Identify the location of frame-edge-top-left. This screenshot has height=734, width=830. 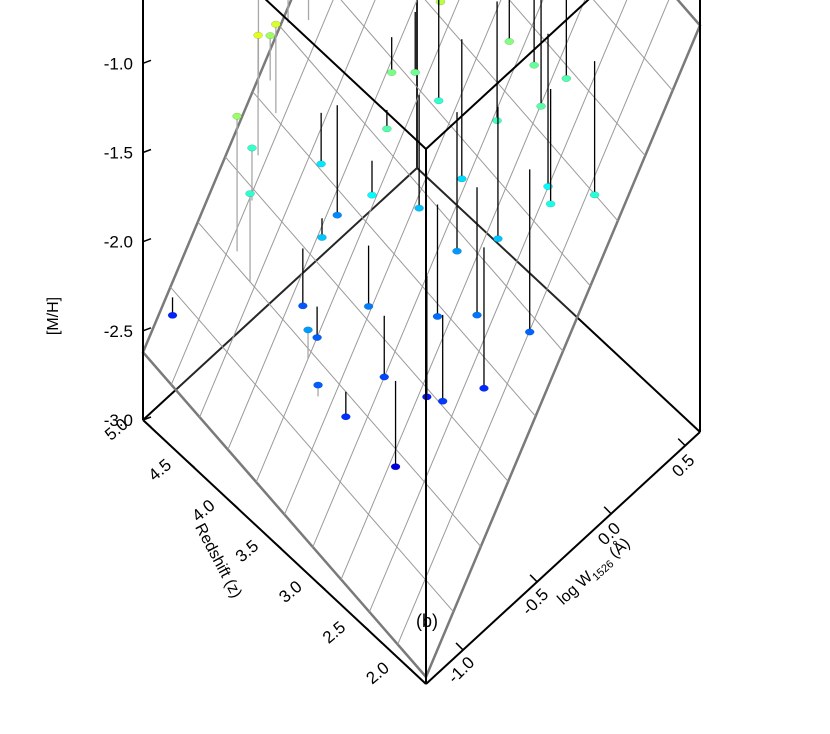
(345, 75).